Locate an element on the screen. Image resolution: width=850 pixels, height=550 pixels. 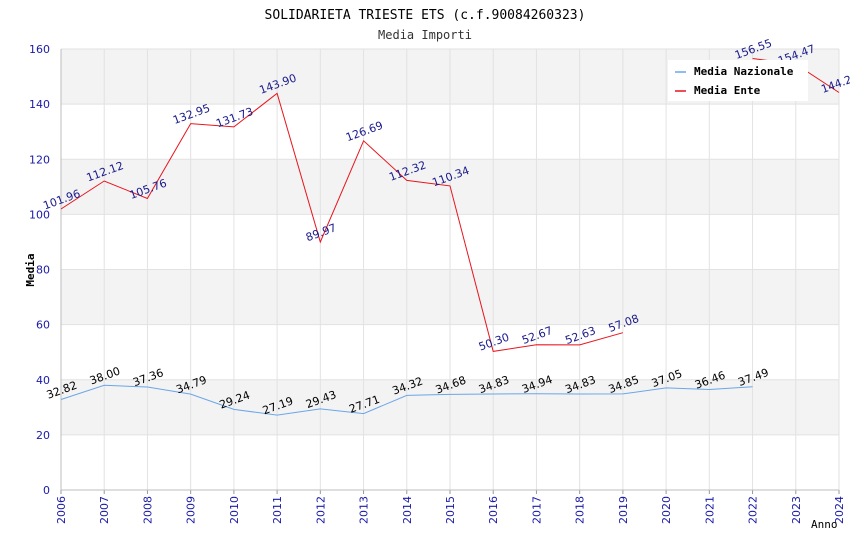
x-tick-label: 2020 is located at coordinates (666, 510).